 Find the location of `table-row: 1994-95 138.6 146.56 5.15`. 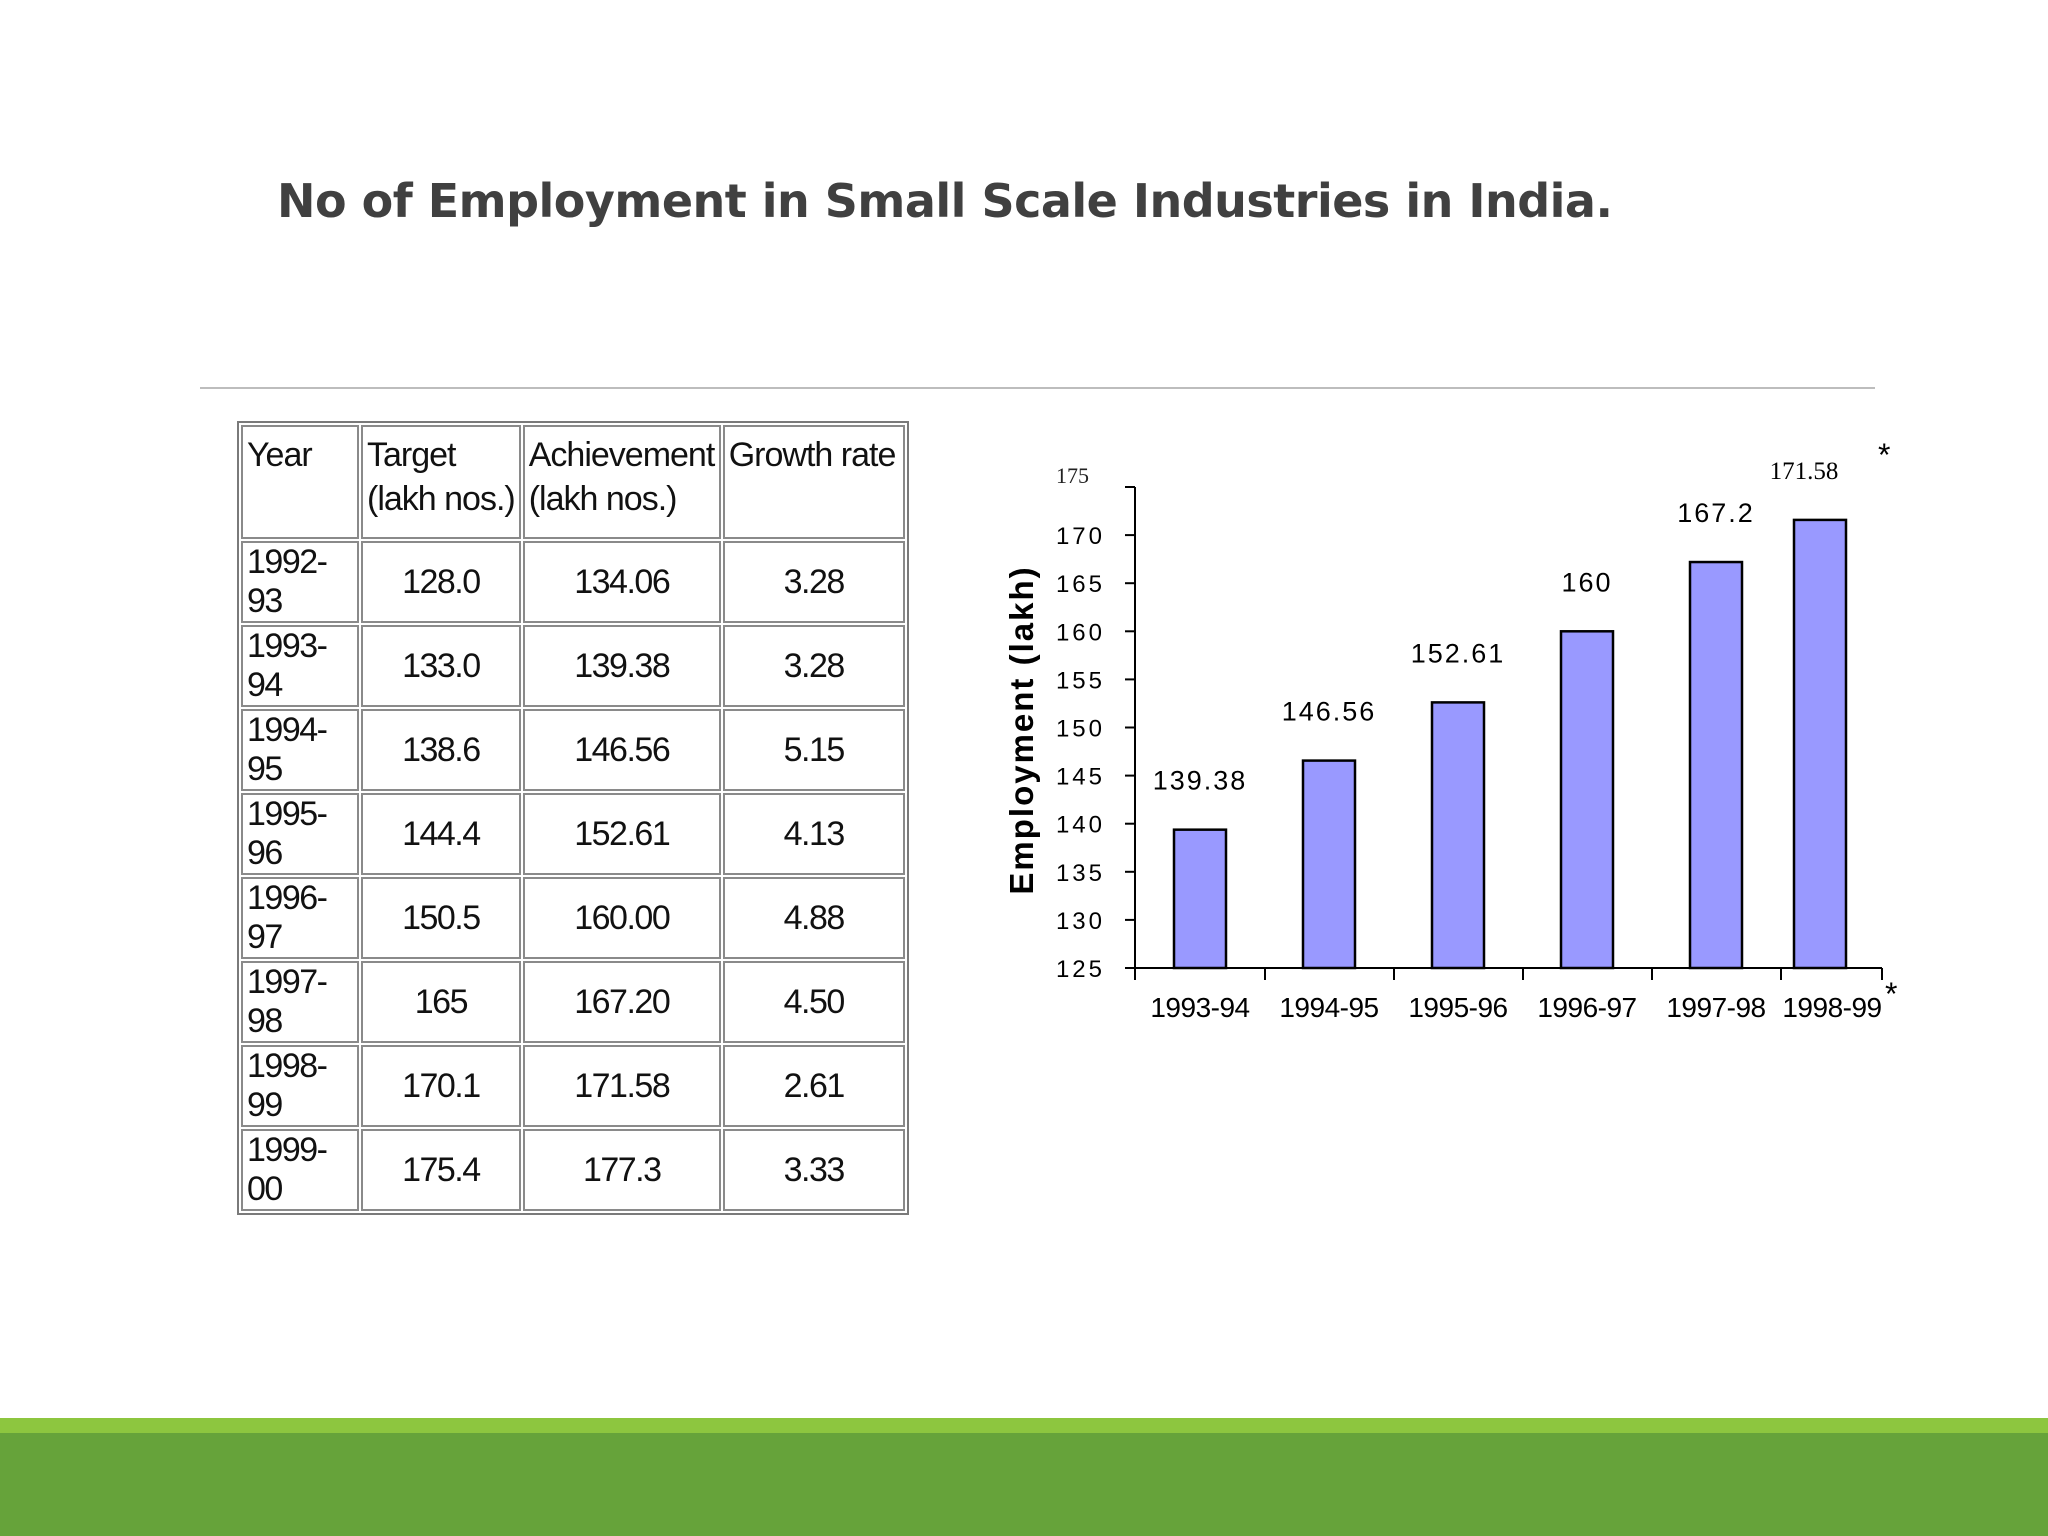

table-row: 1994-95 138.6 146.56 5.15 is located at coordinates (573, 750).